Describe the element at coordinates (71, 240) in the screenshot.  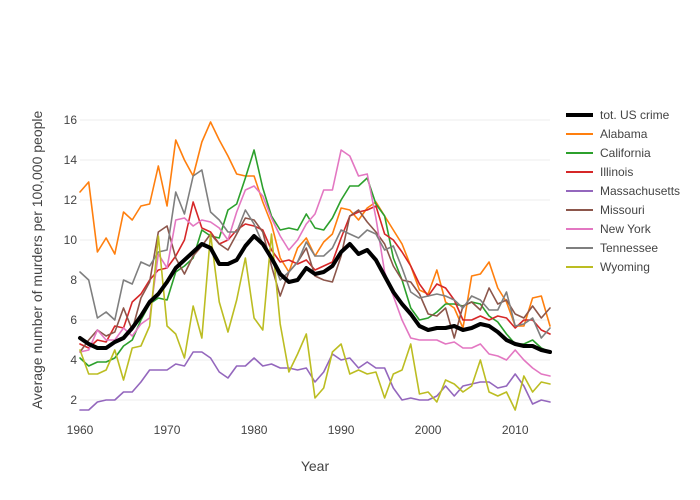
I see `y-tick-label: 10` at that location.